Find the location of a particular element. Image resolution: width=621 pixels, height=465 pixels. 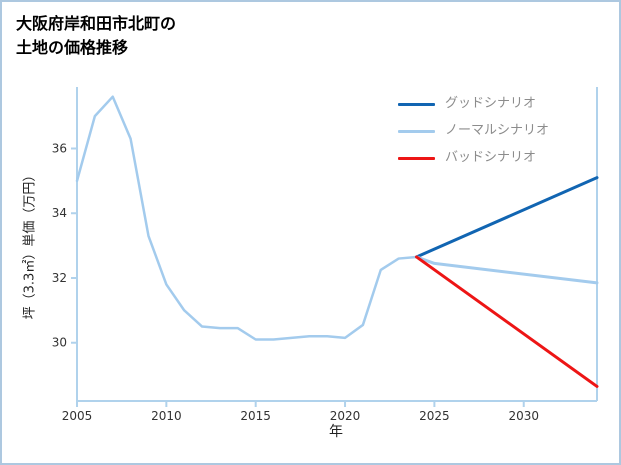

legend-line-normal-scenario-icon is located at coordinates (416, 131).